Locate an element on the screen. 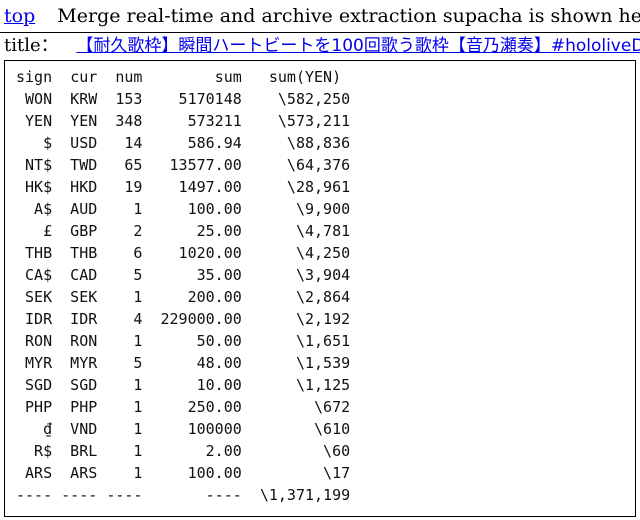 The image size is (640, 520). table-row-cell-3: 229000.00 is located at coordinates (196, 319).